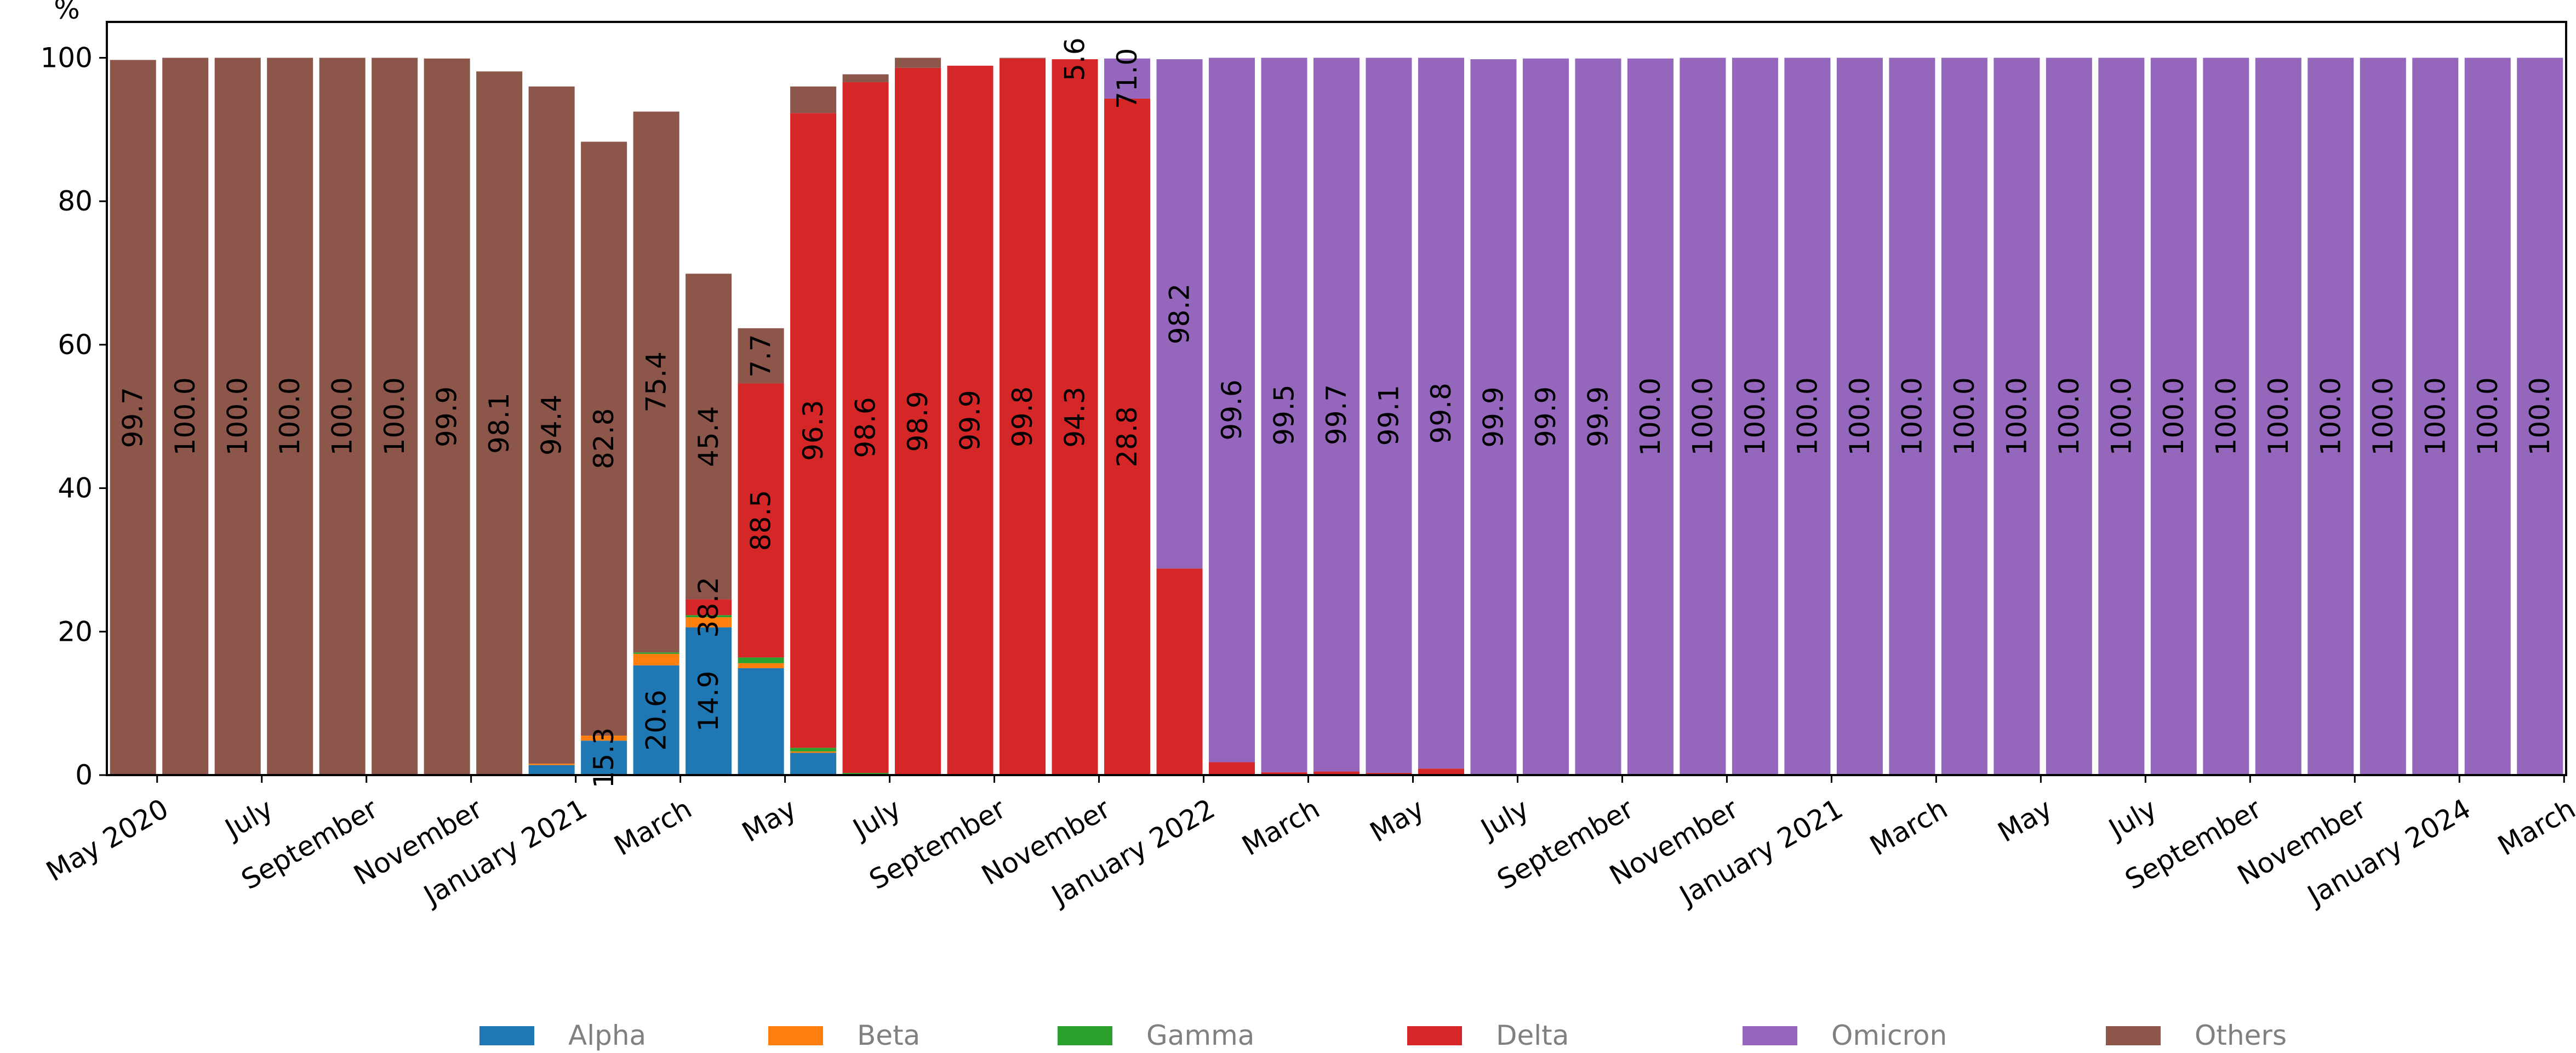 The height and width of the screenshot is (1053, 2576). I want to click on y-tick-label: 80, so click(76, 201).